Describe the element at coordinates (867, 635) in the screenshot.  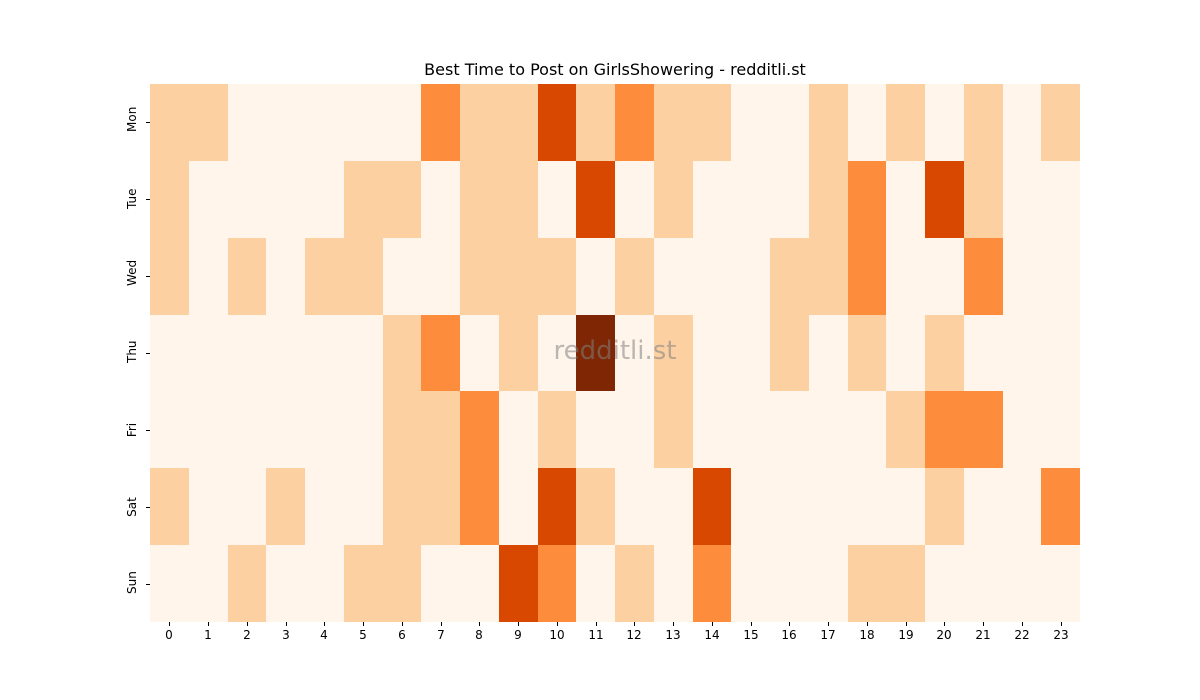
I see `x-tick-label: 18` at that location.